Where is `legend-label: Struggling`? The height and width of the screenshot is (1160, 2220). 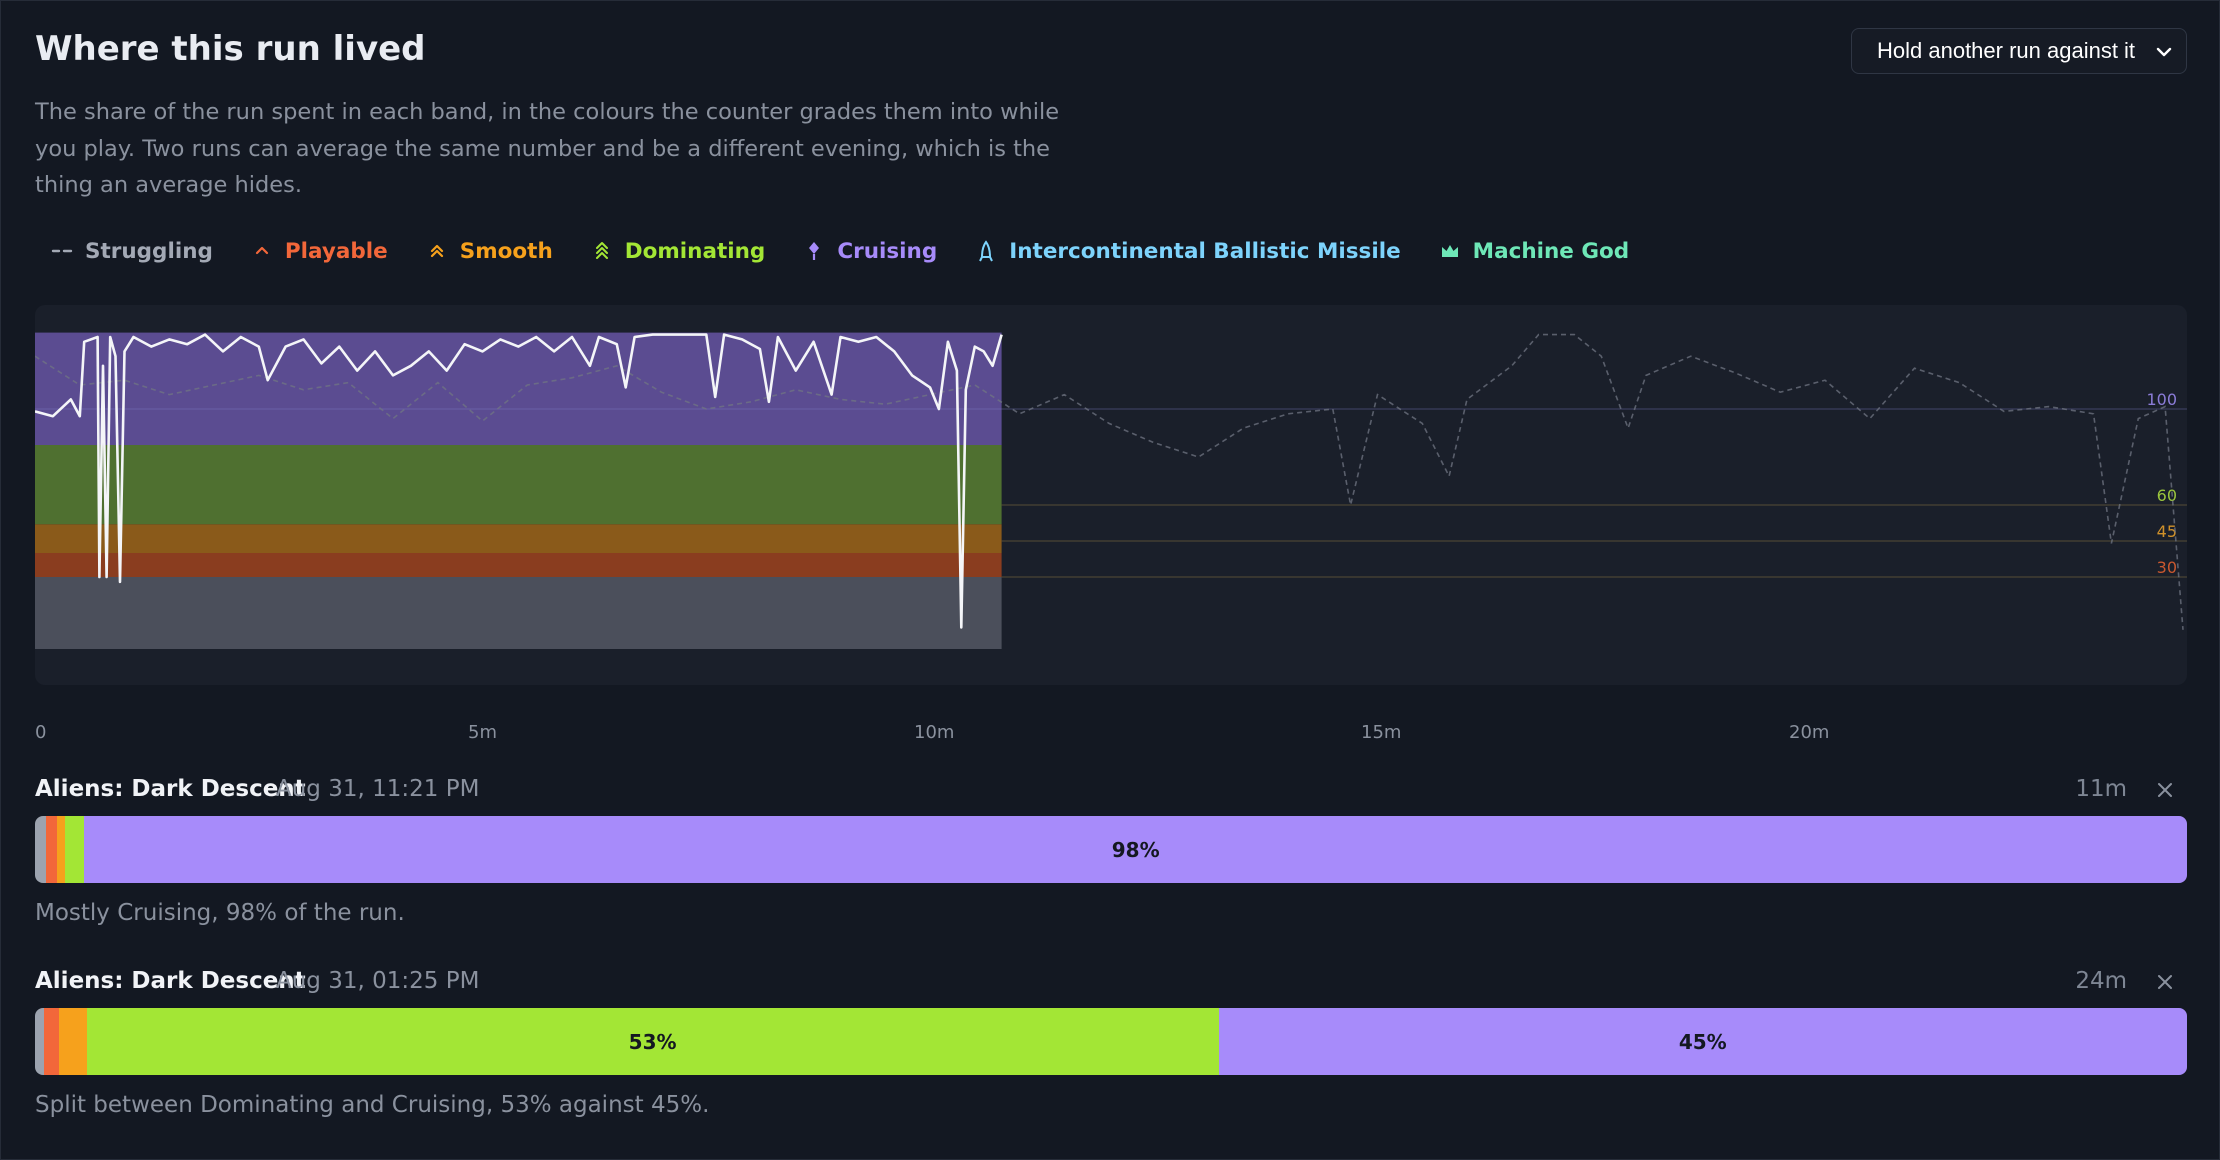 legend-label: Struggling is located at coordinates (149, 251).